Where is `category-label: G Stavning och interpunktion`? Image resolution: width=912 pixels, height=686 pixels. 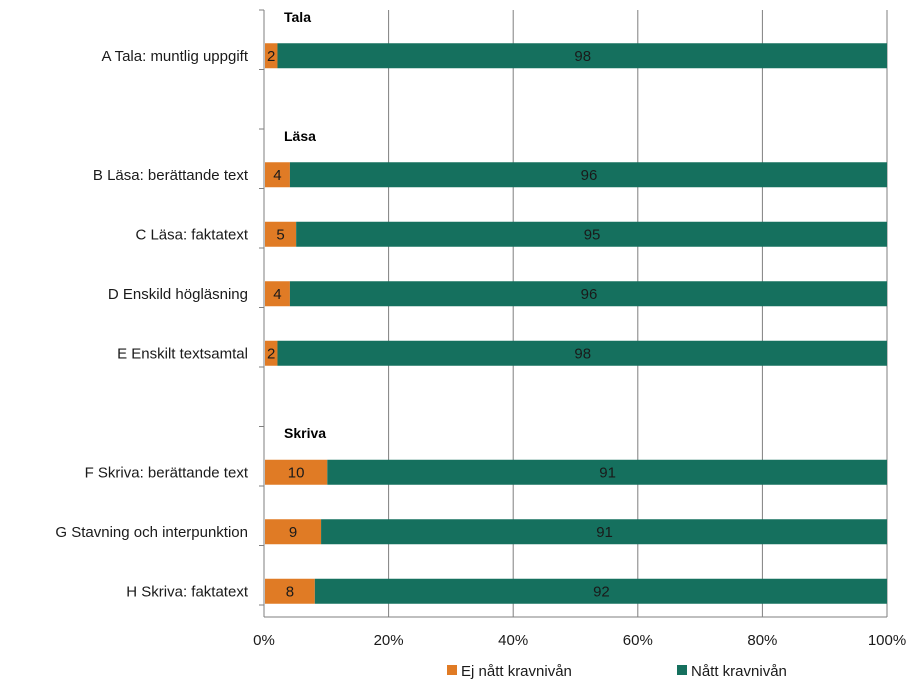
category-label: G Stavning och interpunktion is located at coordinates (151, 532).